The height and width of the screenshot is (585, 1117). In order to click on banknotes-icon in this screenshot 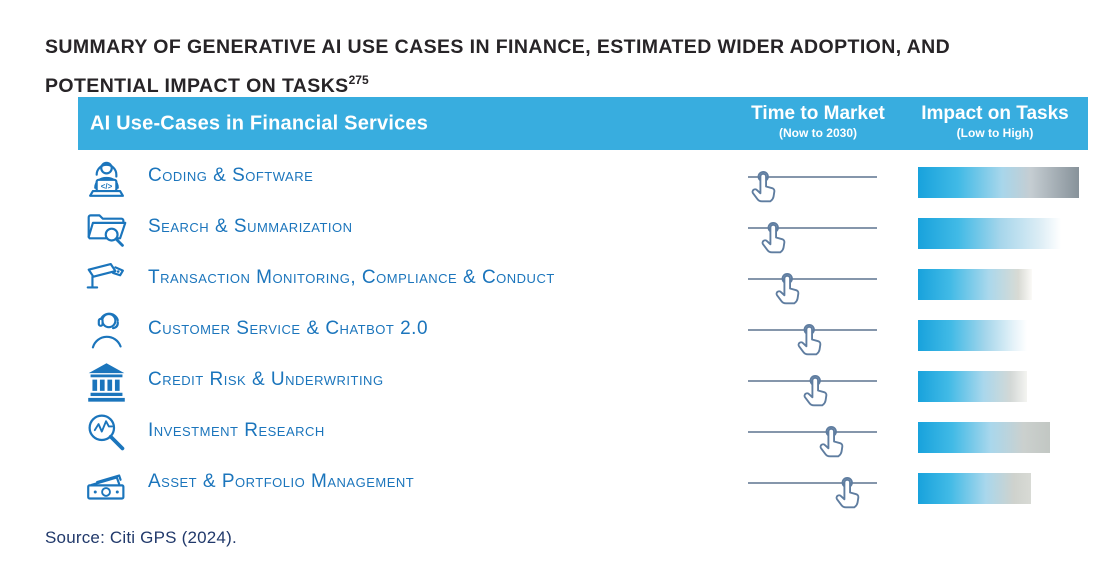, I will do `click(106, 483)`.